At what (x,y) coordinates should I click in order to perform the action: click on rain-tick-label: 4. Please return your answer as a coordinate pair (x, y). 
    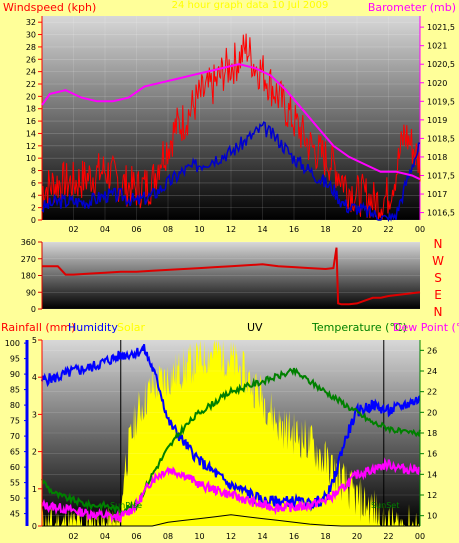
    Looking at the image, I should click on (34, 377).